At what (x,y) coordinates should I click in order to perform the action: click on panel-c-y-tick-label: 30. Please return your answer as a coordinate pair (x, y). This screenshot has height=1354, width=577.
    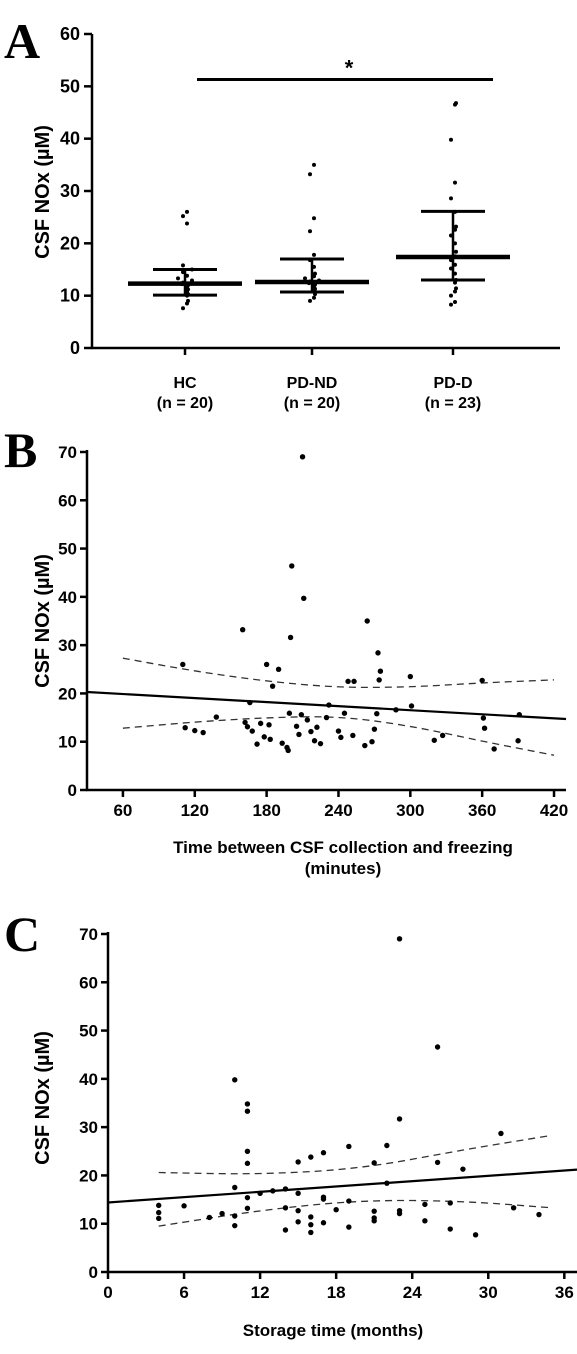
    Looking at the image, I should click on (88, 1127).